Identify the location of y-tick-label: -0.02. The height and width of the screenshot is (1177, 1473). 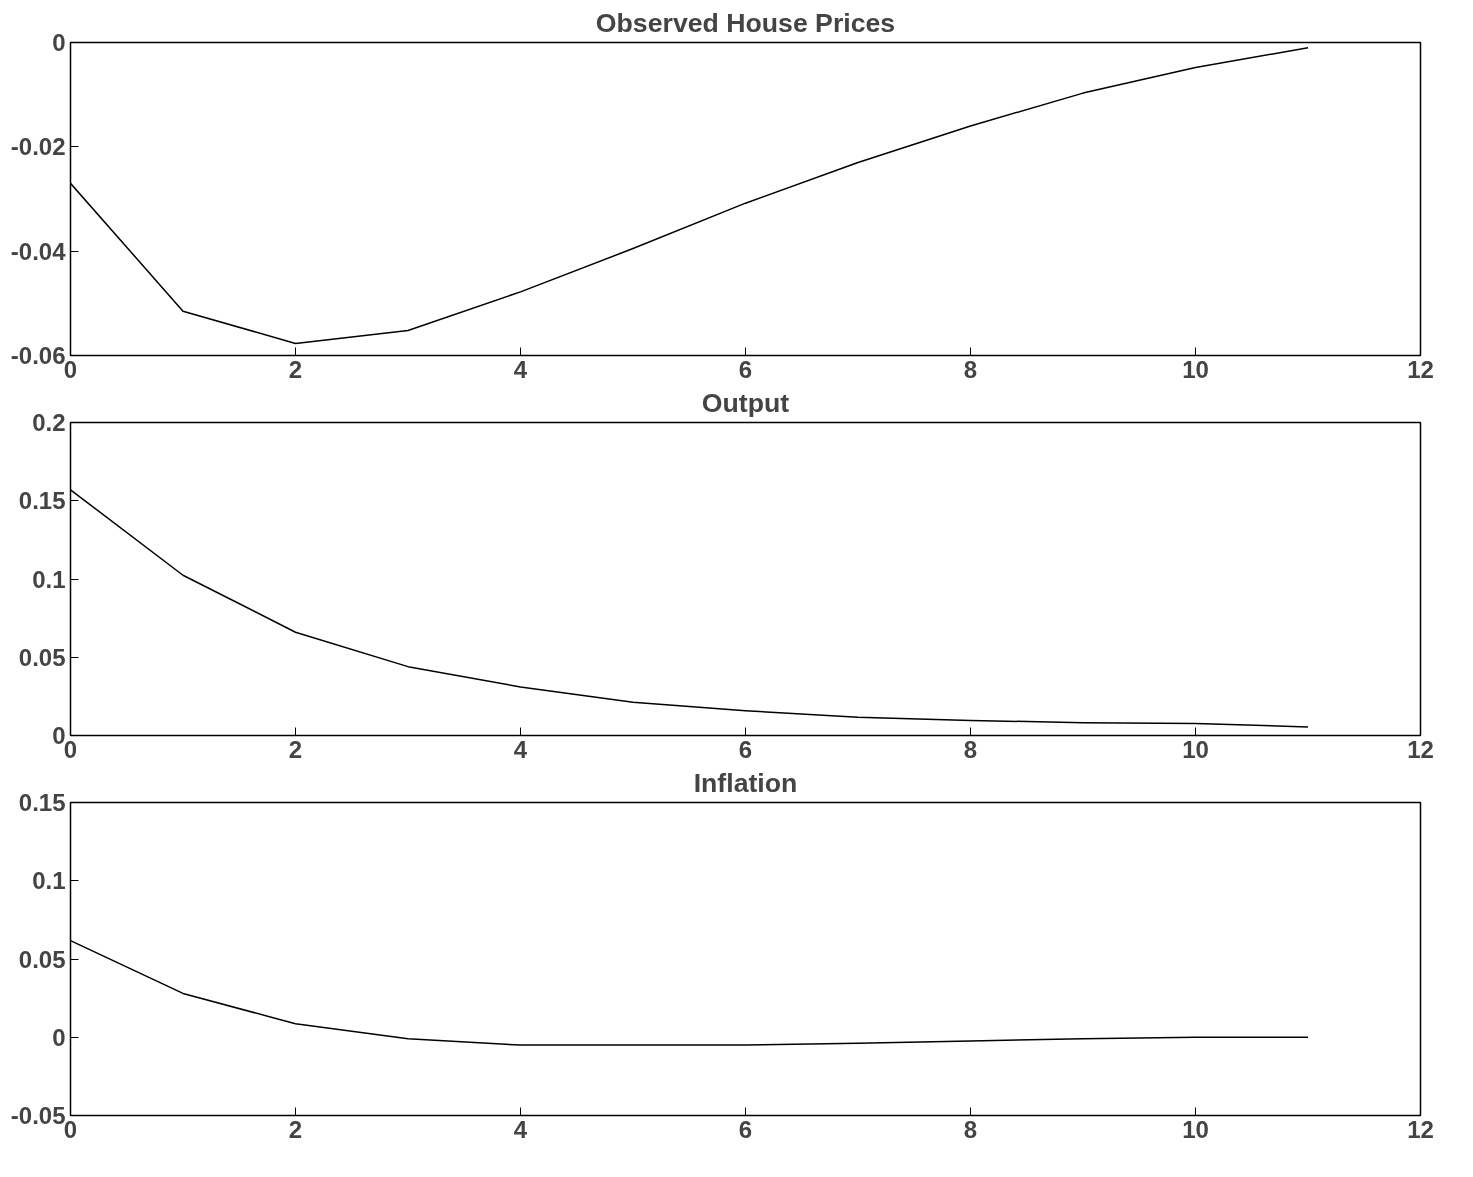
(38, 147).